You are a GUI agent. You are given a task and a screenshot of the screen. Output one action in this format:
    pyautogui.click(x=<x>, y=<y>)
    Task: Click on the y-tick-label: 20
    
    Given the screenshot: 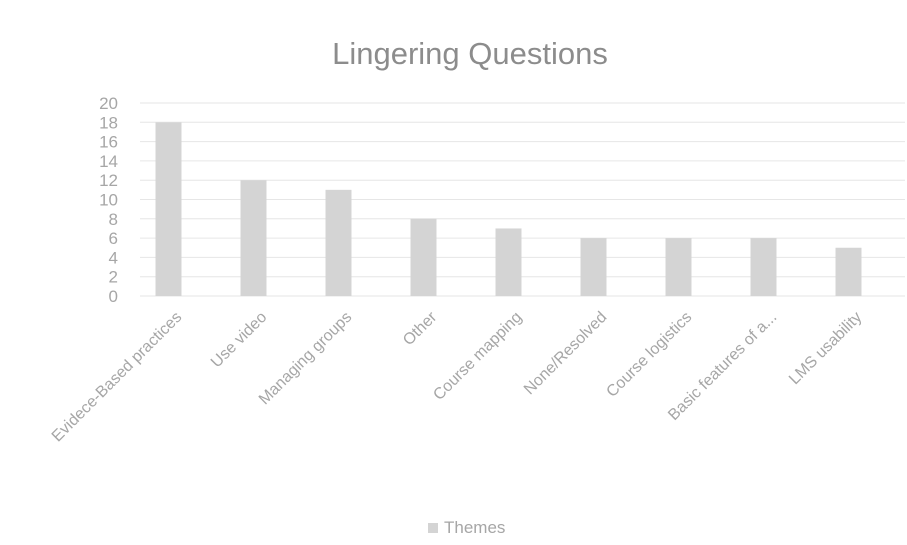 What is the action you would take?
    pyautogui.click(x=108, y=103)
    